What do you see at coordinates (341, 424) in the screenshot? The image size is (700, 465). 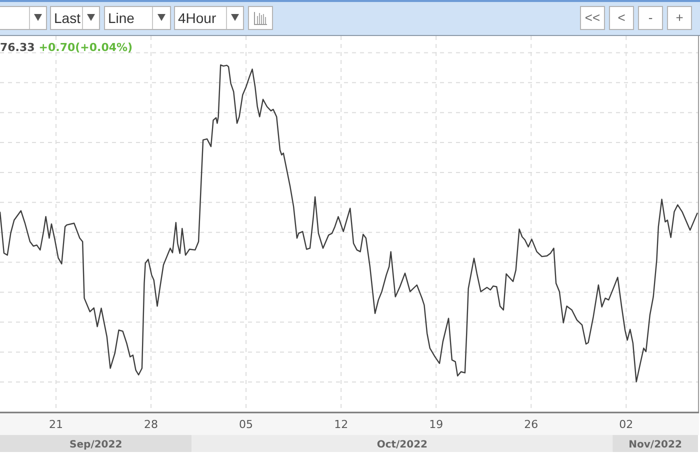 I see `x-tick-label: 12` at bounding box center [341, 424].